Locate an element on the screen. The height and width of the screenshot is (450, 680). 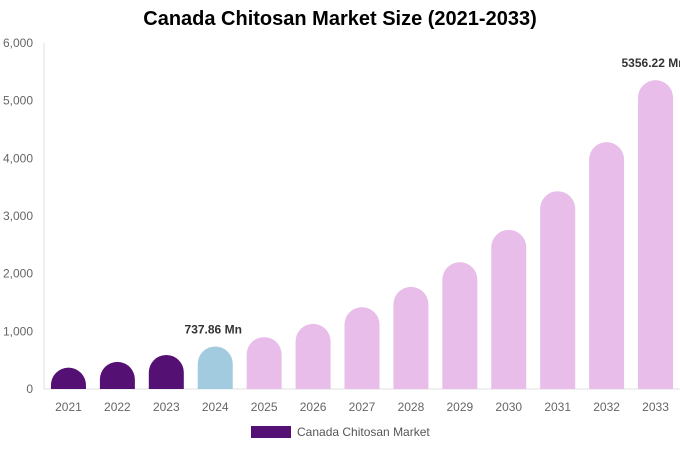
legend-swatch is located at coordinates (271, 432).